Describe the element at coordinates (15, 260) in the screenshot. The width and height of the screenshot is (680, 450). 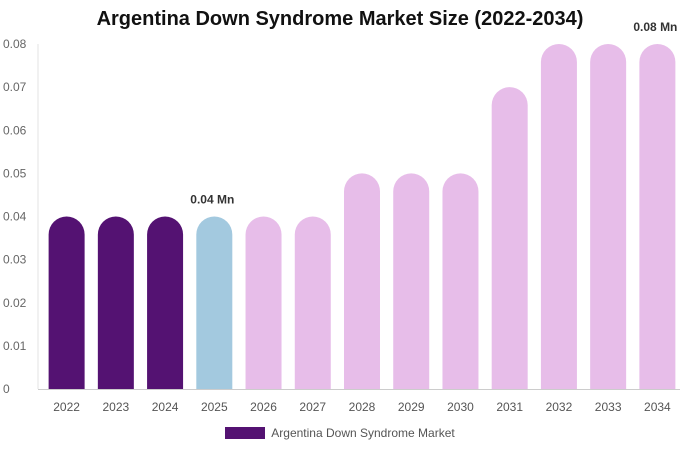
I see `y-tick-label: 0.03` at that location.